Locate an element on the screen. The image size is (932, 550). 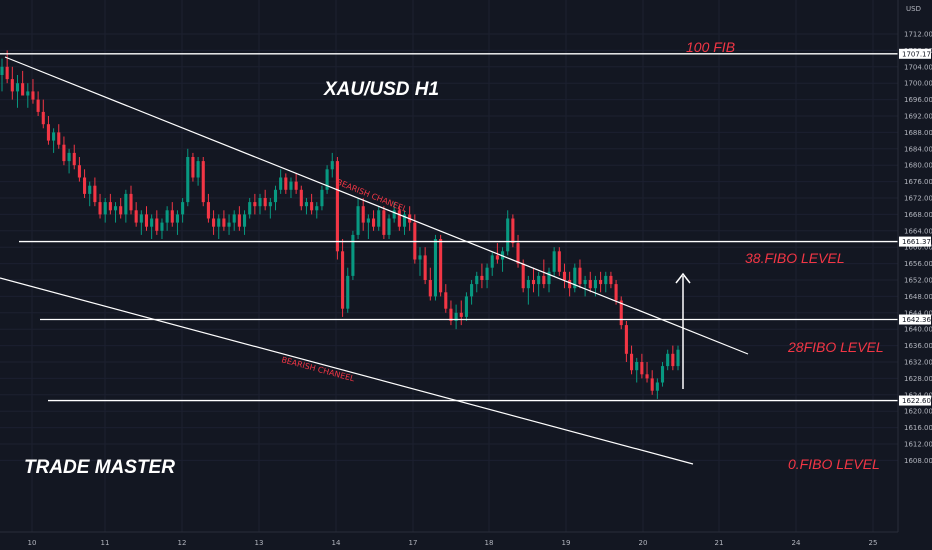
price-tick-label: 1640.00 is located at coordinates (918, 330).